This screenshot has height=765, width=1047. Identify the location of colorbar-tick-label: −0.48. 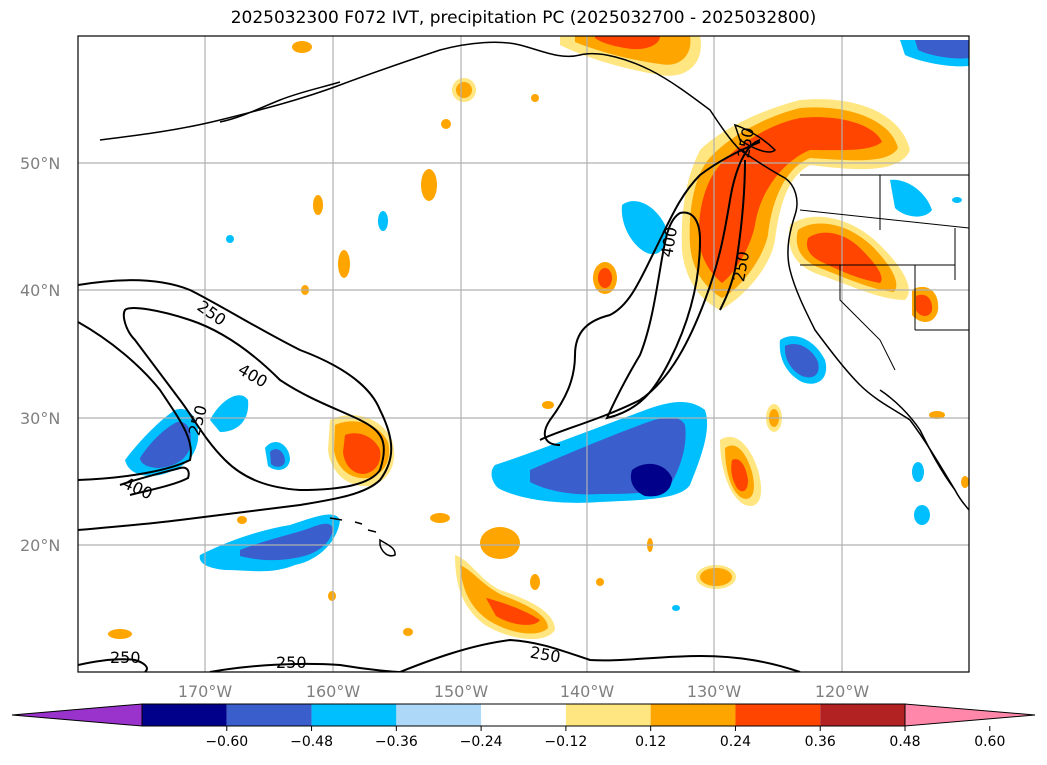
(311, 742).